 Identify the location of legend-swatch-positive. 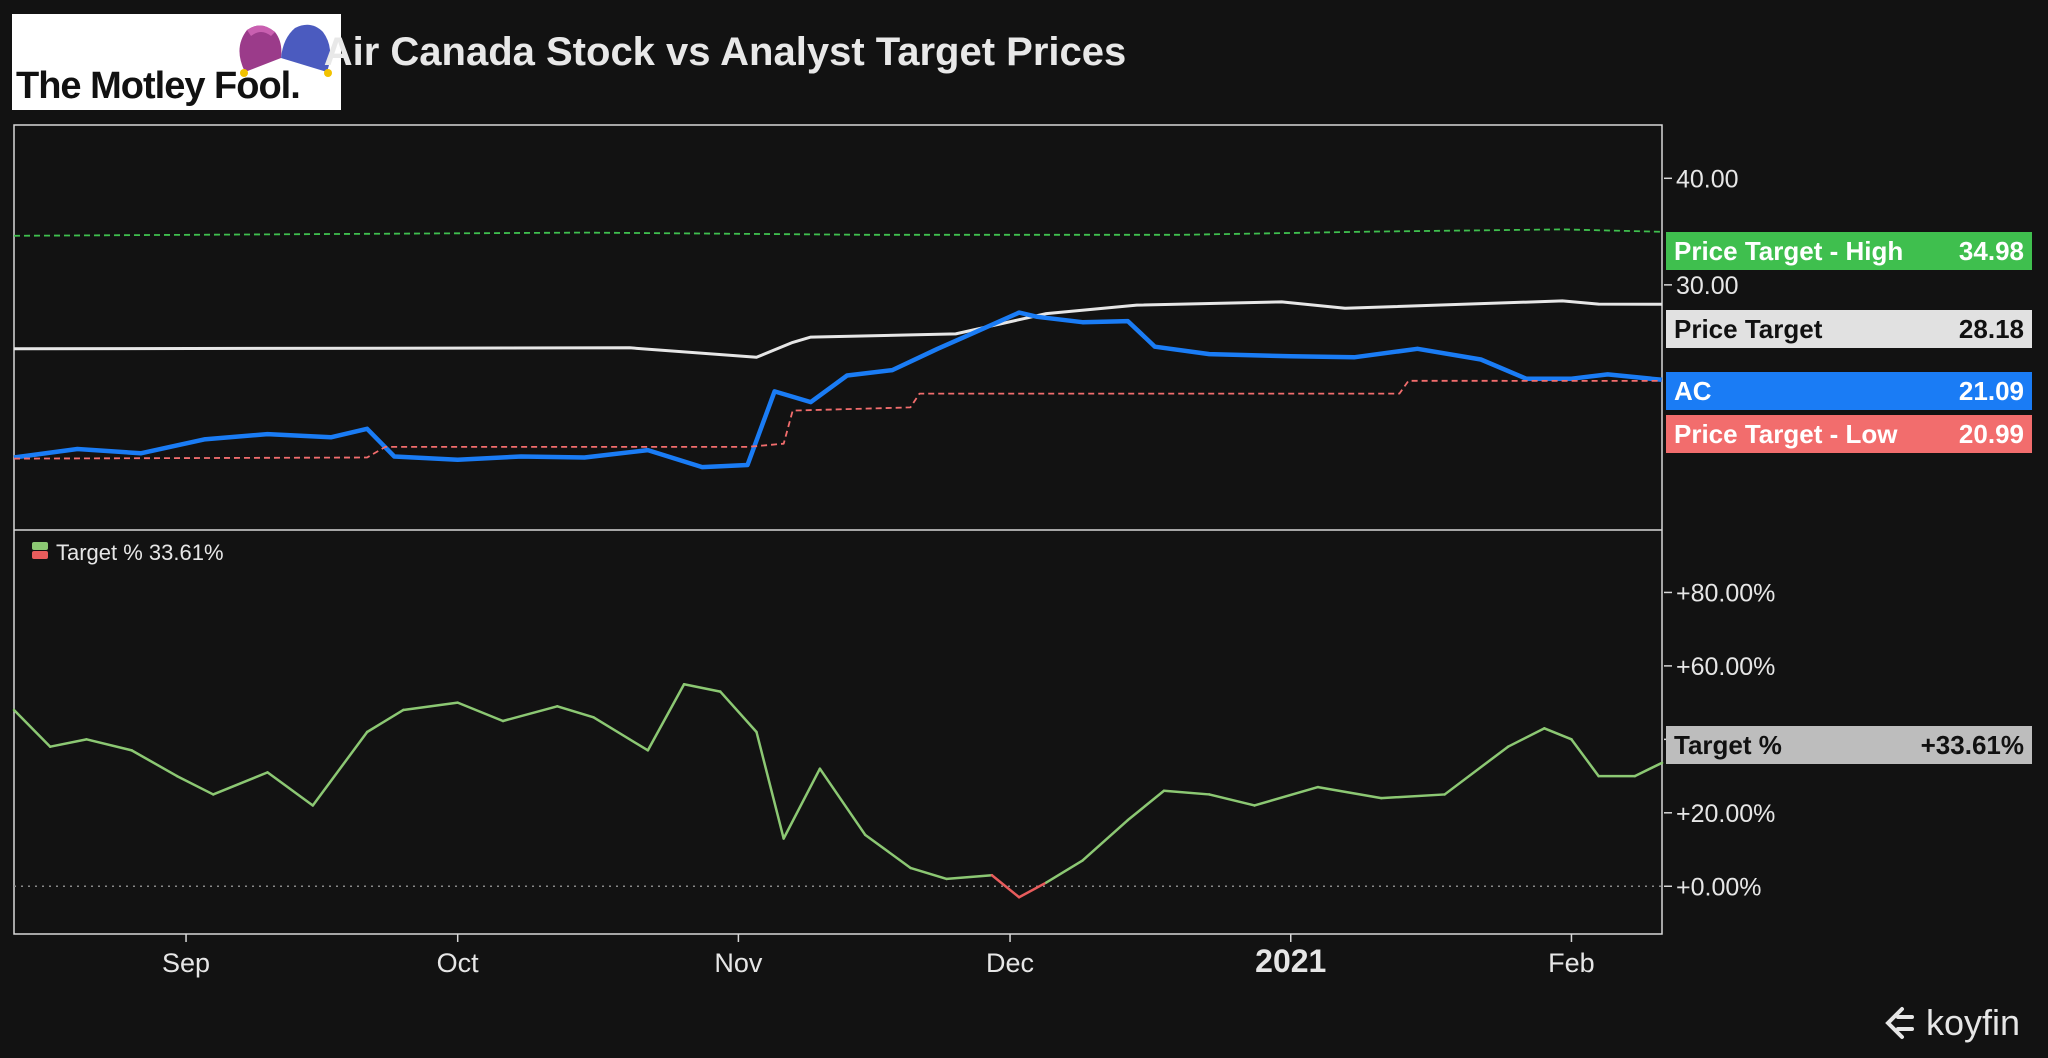
(40, 546).